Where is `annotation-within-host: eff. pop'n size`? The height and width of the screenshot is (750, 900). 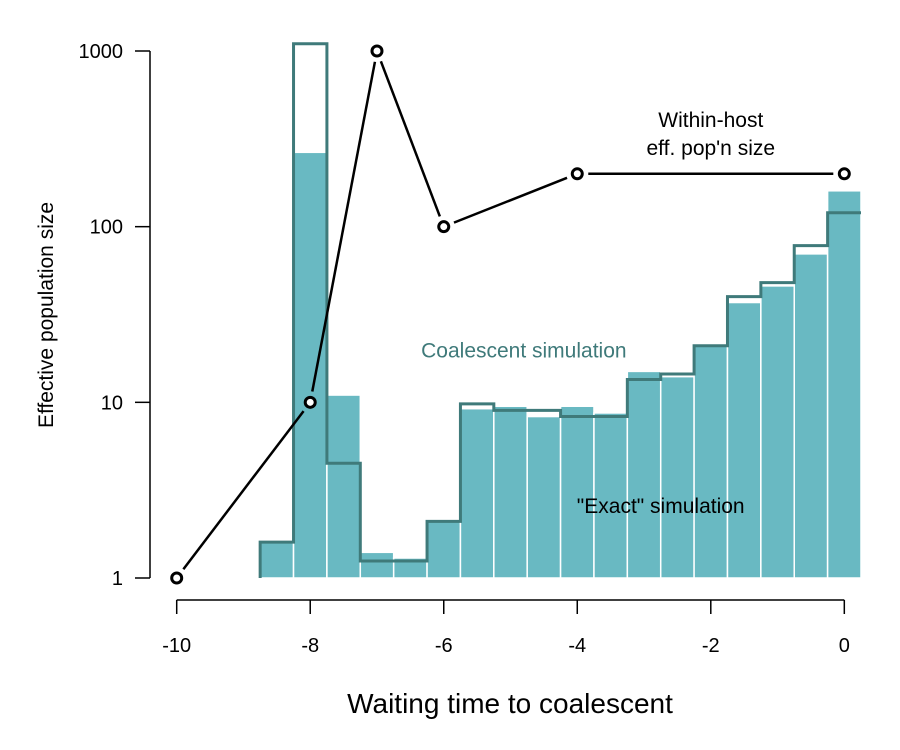 annotation-within-host: eff. pop'n size is located at coordinates (711, 148).